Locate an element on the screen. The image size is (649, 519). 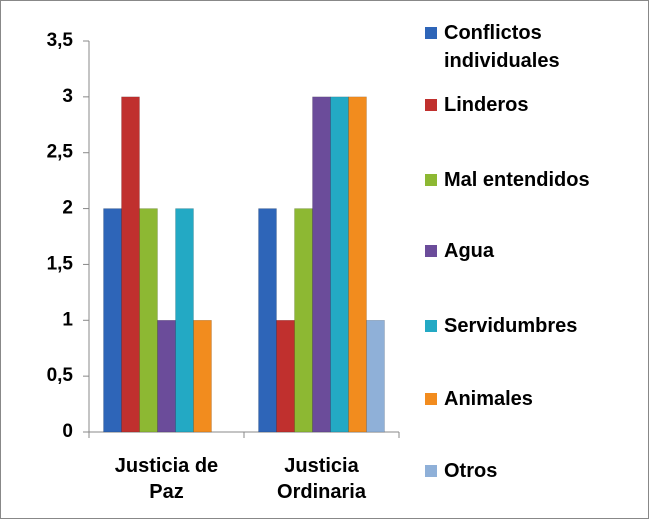
y-tick-label: 0 is located at coordinates (67, 431).